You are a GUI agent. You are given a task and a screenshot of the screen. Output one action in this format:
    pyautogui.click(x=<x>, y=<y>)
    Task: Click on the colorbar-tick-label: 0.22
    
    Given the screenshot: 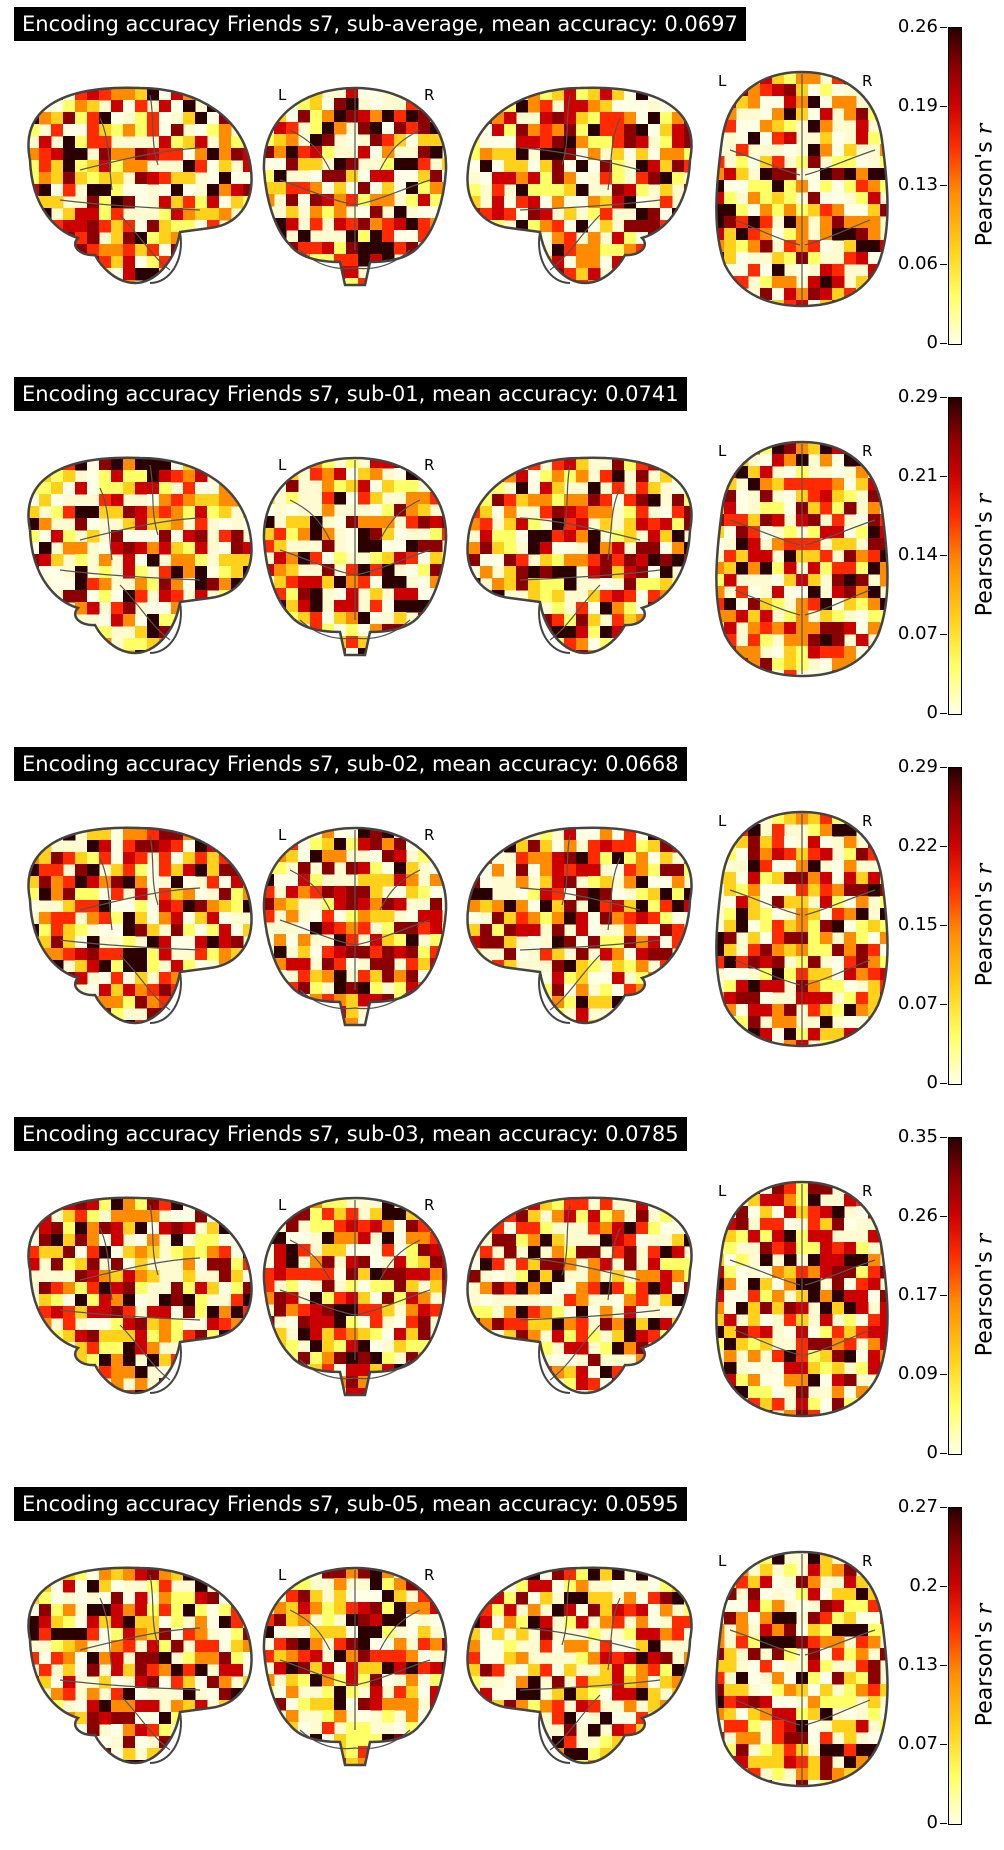 What is the action you would take?
    pyautogui.click(x=917, y=845)
    